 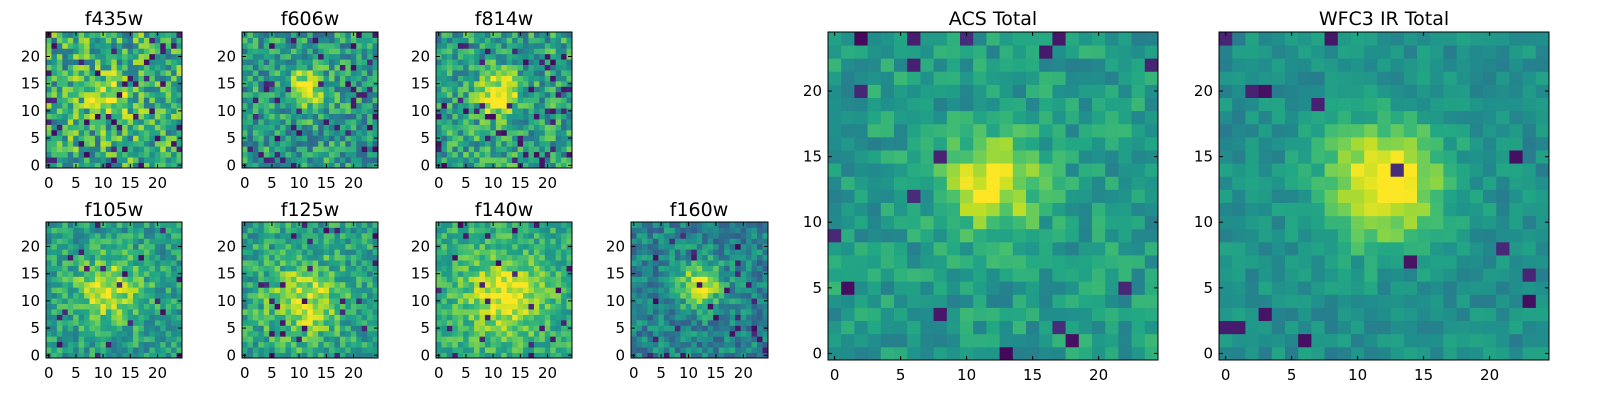 I want to click on y-tick-label: 20, so click(x=30, y=56).